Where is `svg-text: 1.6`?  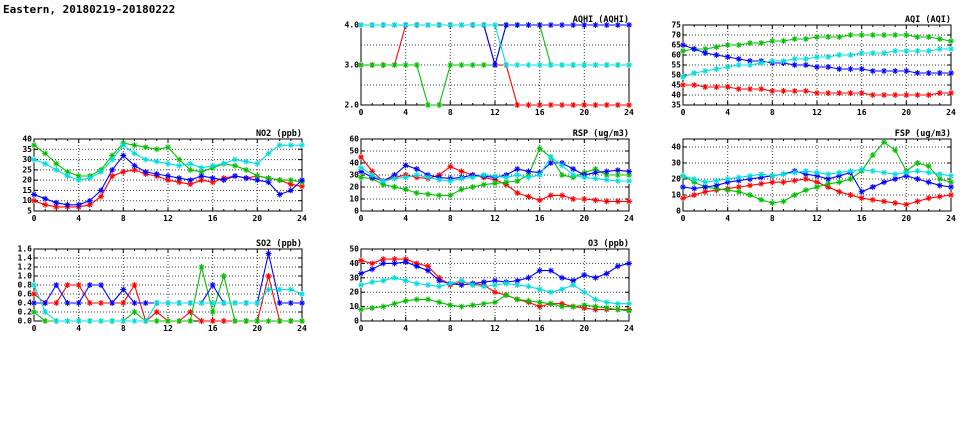 svg-text: 1.6 is located at coordinates (25, 249).